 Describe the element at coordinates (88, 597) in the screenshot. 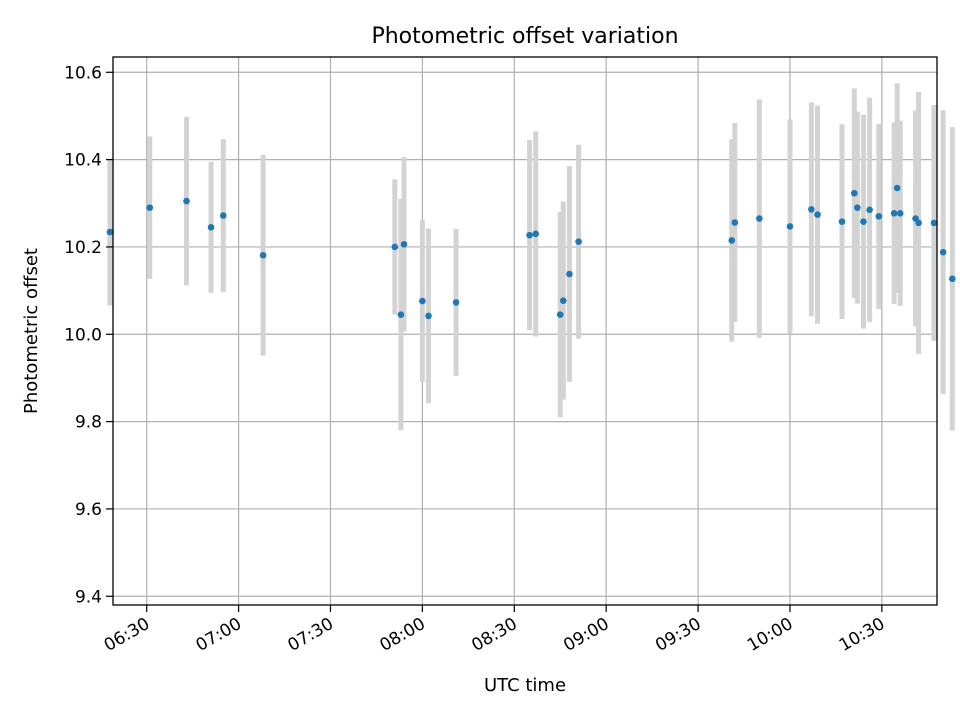

I see `y-tick-label: 9.4` at that location.